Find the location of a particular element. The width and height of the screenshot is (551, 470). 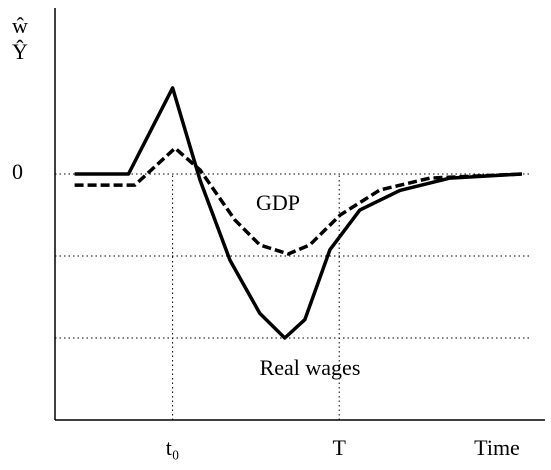

y-label: Ŷ is located at coordinates (20, 51).